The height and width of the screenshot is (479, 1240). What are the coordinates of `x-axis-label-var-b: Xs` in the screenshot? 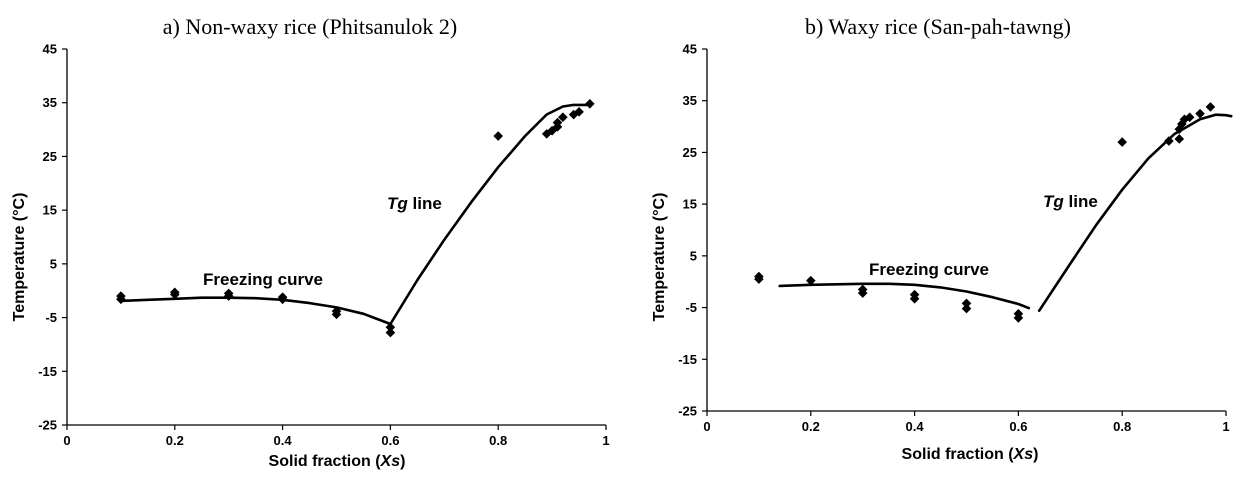 It's located at (1023, 454).